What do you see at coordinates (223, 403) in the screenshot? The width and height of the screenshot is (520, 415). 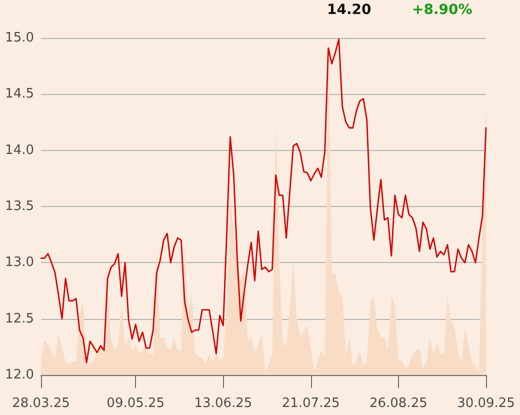 I see `x-tick-label: 13.06.25` at bounding box center [223, 403].